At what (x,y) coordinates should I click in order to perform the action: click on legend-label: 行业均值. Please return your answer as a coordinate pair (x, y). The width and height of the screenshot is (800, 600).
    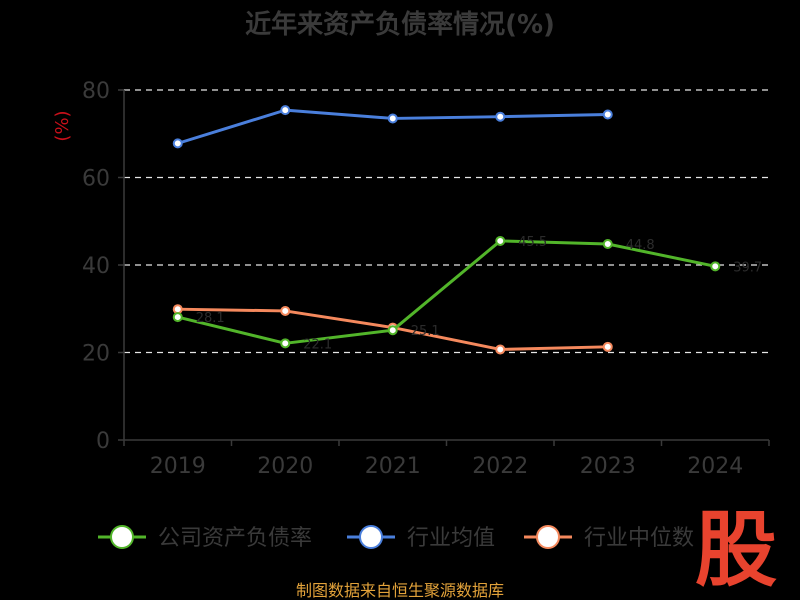
    Looking at the image, I should click on (451, 538).